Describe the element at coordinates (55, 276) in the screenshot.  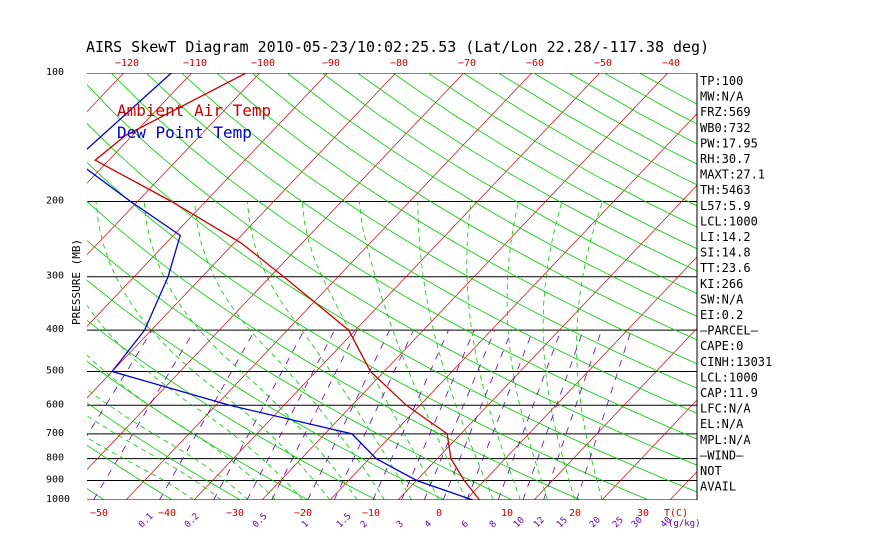
I see `pressure-tick-label: 300` at that location.